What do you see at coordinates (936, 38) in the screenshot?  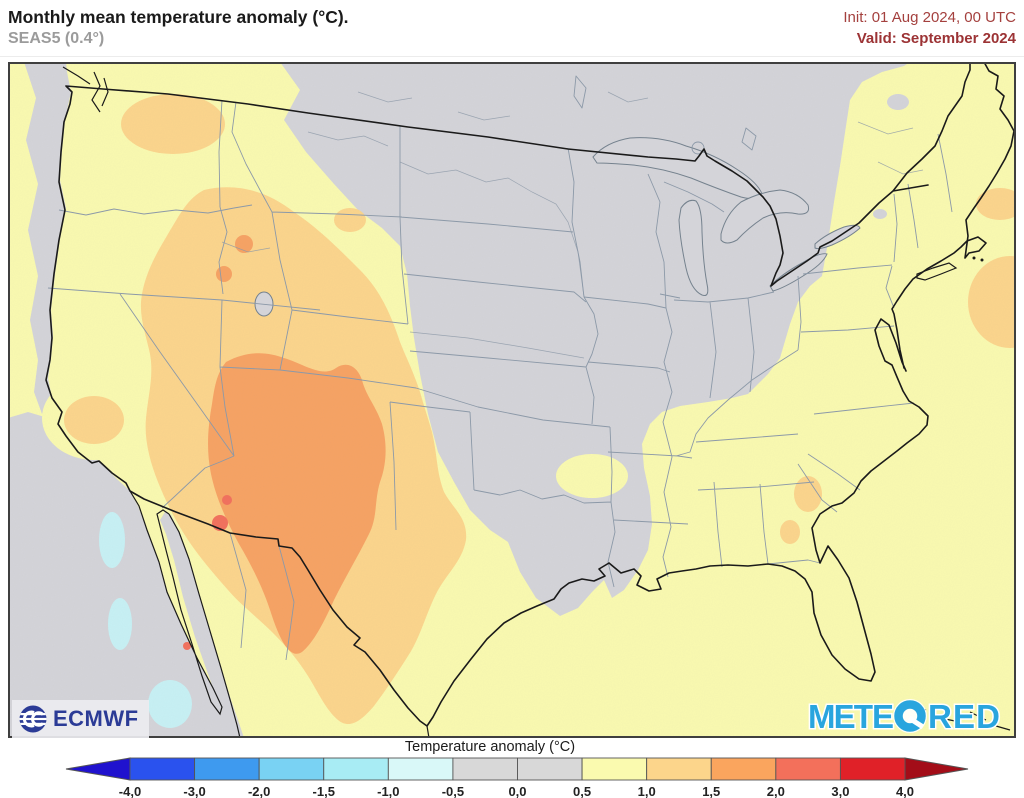 I see `valid-timestamp: Valid: September 2024` at bounding box center [936, 38].